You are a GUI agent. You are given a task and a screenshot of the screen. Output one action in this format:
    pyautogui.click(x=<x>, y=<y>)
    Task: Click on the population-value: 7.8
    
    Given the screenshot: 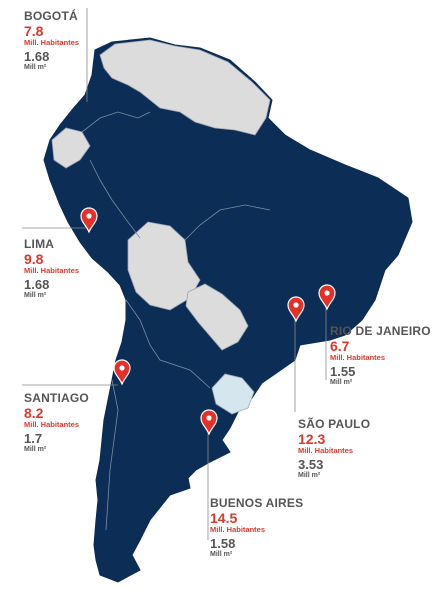 What is the action you would take?
    pyautogui.click(x=34, y=31)
    